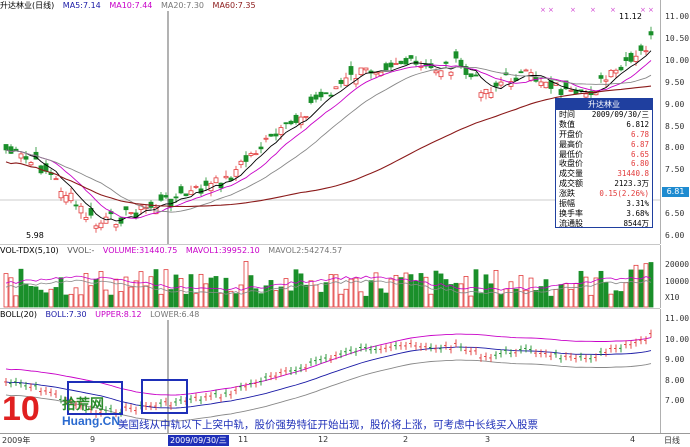 This screenshot has height=447, width=690. Describe the element at coordinates (633, 439) in the screenshot. I see `date-label-apr: 4` at that location.